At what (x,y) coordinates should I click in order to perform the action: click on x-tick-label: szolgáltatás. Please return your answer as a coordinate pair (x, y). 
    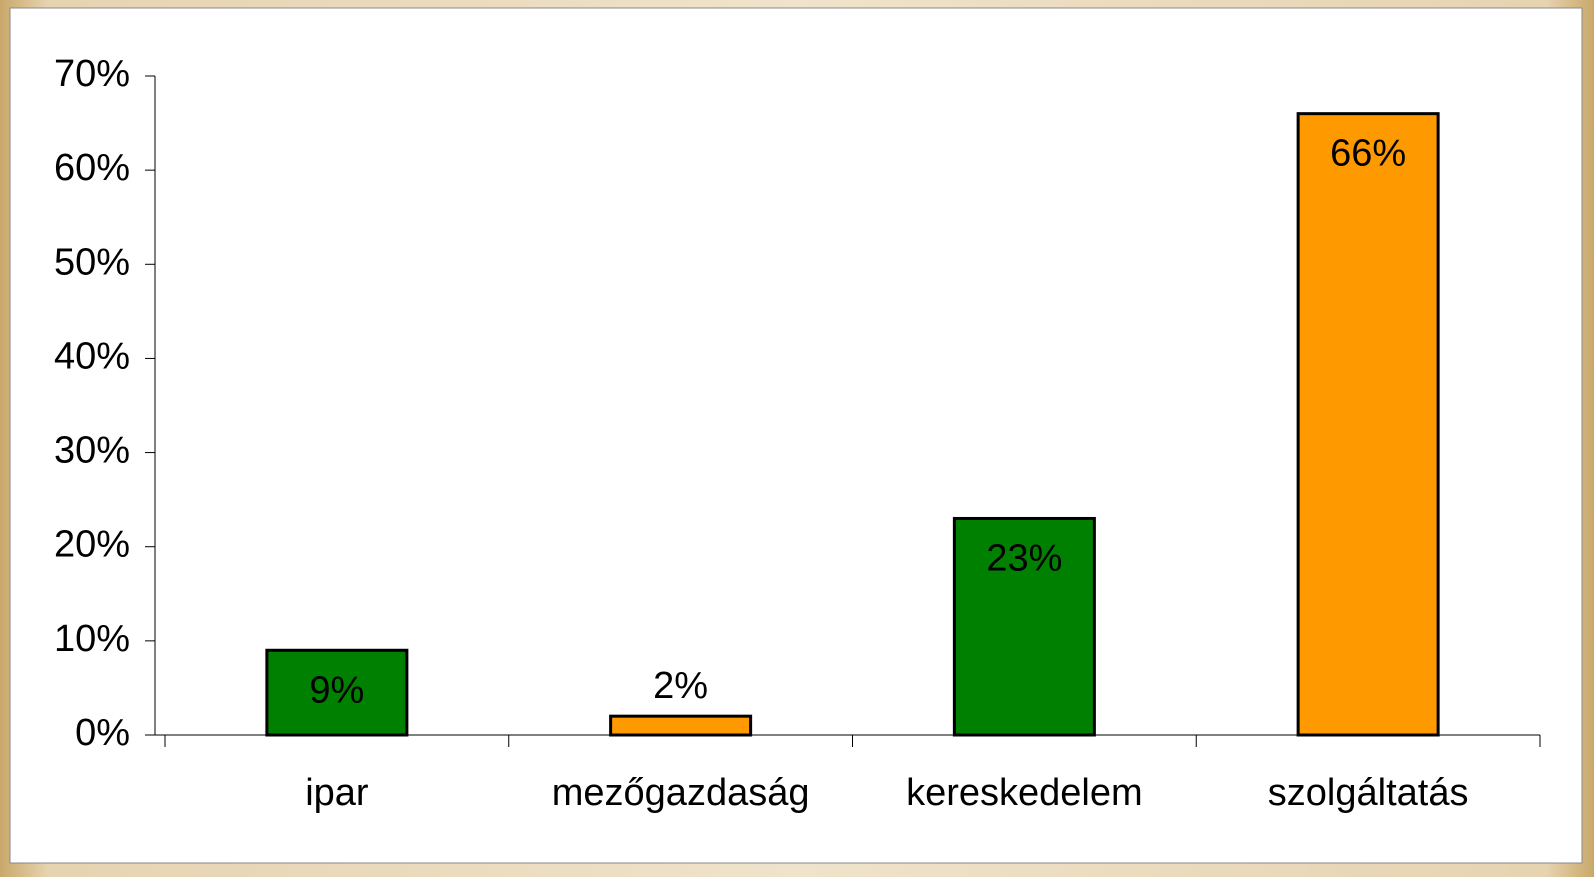
    Looking at the image, I should click on (1368, 793).